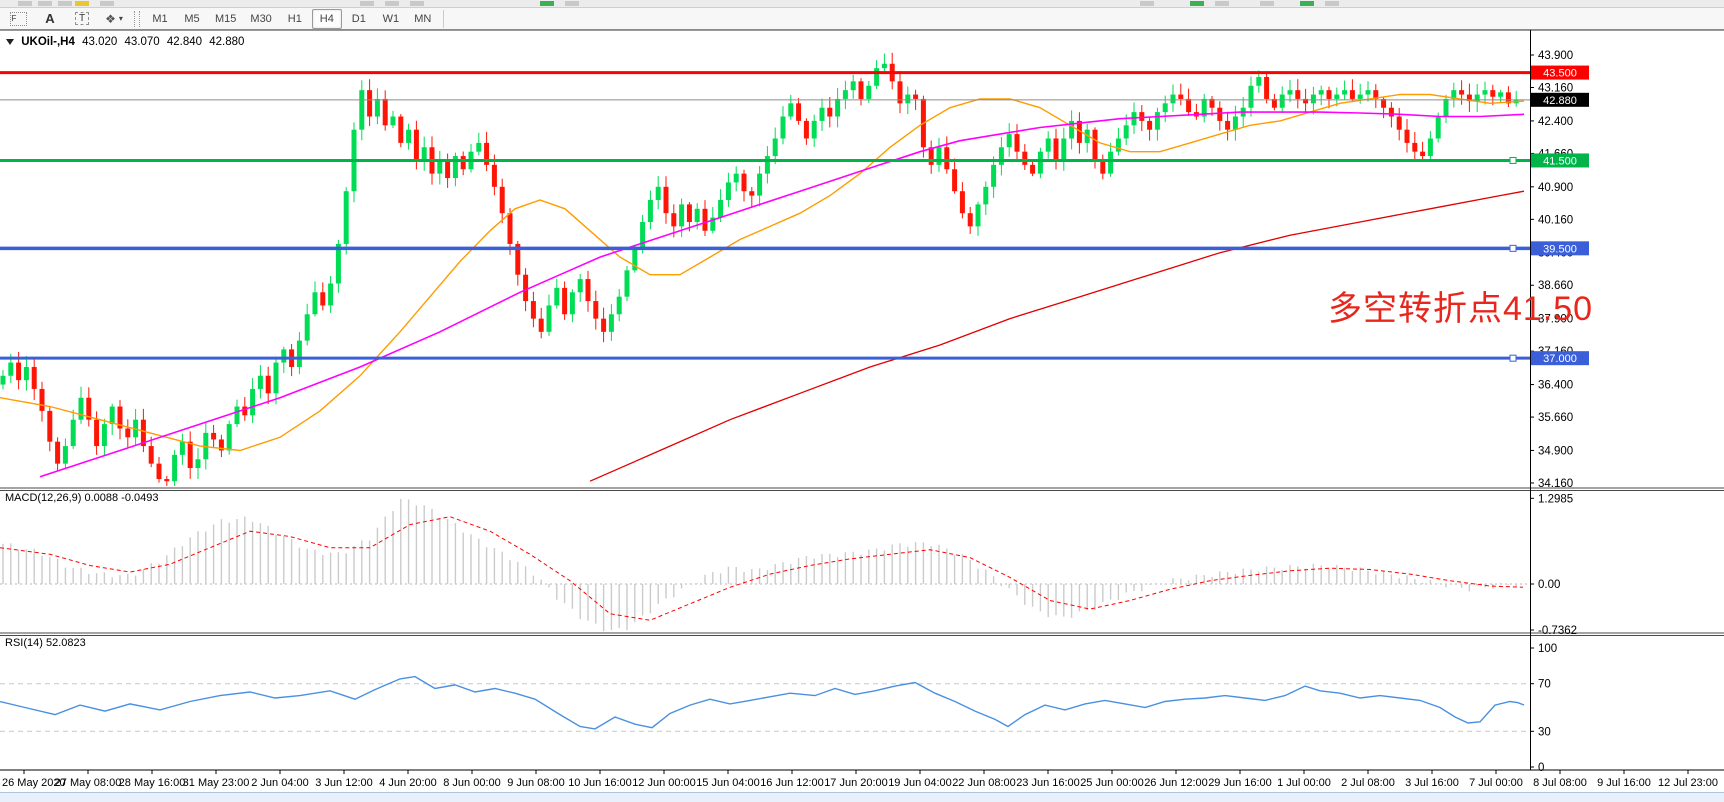  What do you see at coordinates (137, 18) in the screenshot?
I see `toolbar-grip` at bounding box center [137, 18].